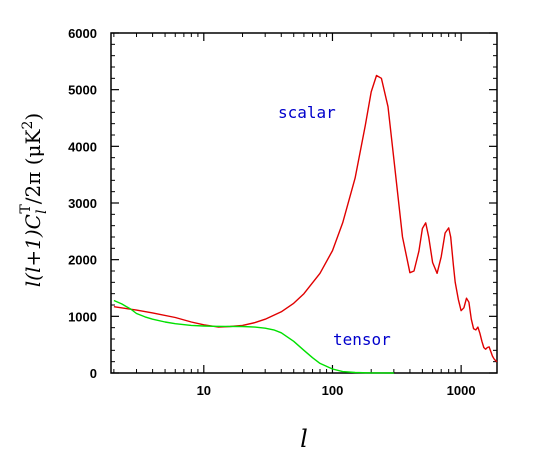 The width and height of the screenshot is (540, 463). Describe the element at coordinates (28, 125) in the screenshot. I see `y-axis-label-unit-sup: 2` at that location.